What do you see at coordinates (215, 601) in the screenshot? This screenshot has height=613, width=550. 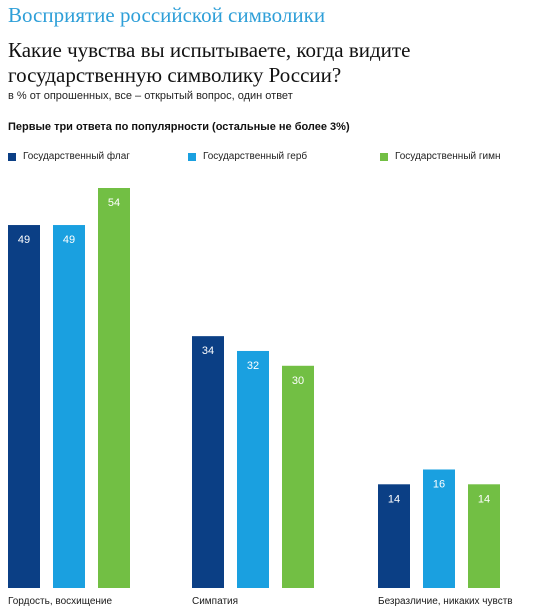 I see `category-label-2: Симпатия` at bounding box center [215, 601].